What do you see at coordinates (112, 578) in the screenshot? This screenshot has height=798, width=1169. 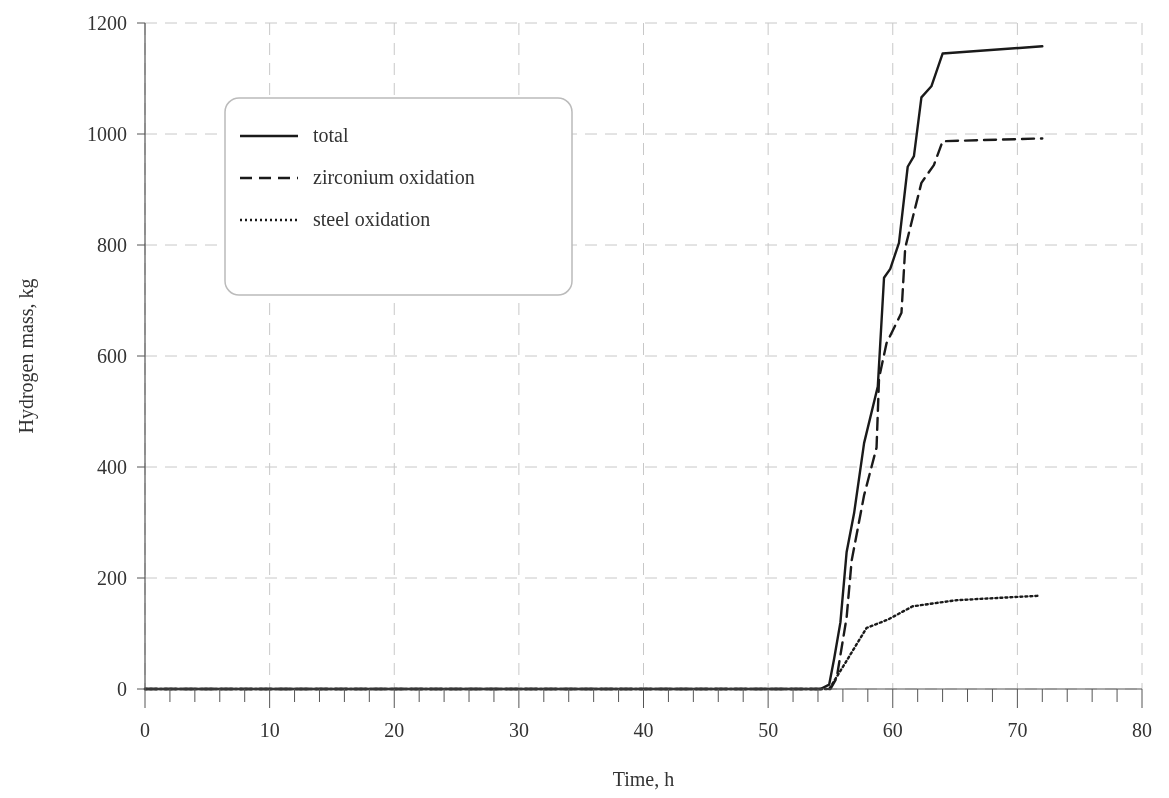 I see `y-tick-label: 200` at bounding box center [112, 578].